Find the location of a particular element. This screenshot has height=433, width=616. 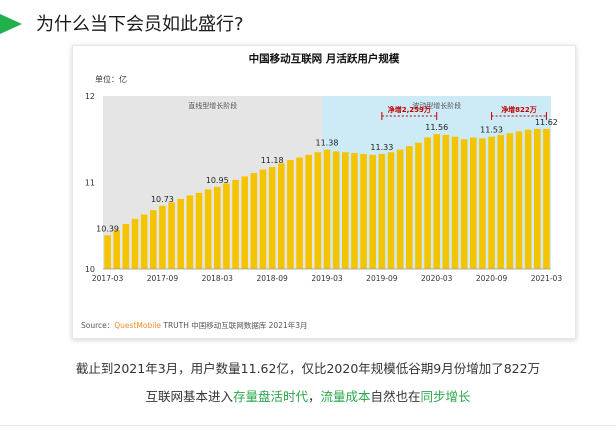

section-heading: 为什么当下会员如此盛行? is located at coordinates (308, 23).